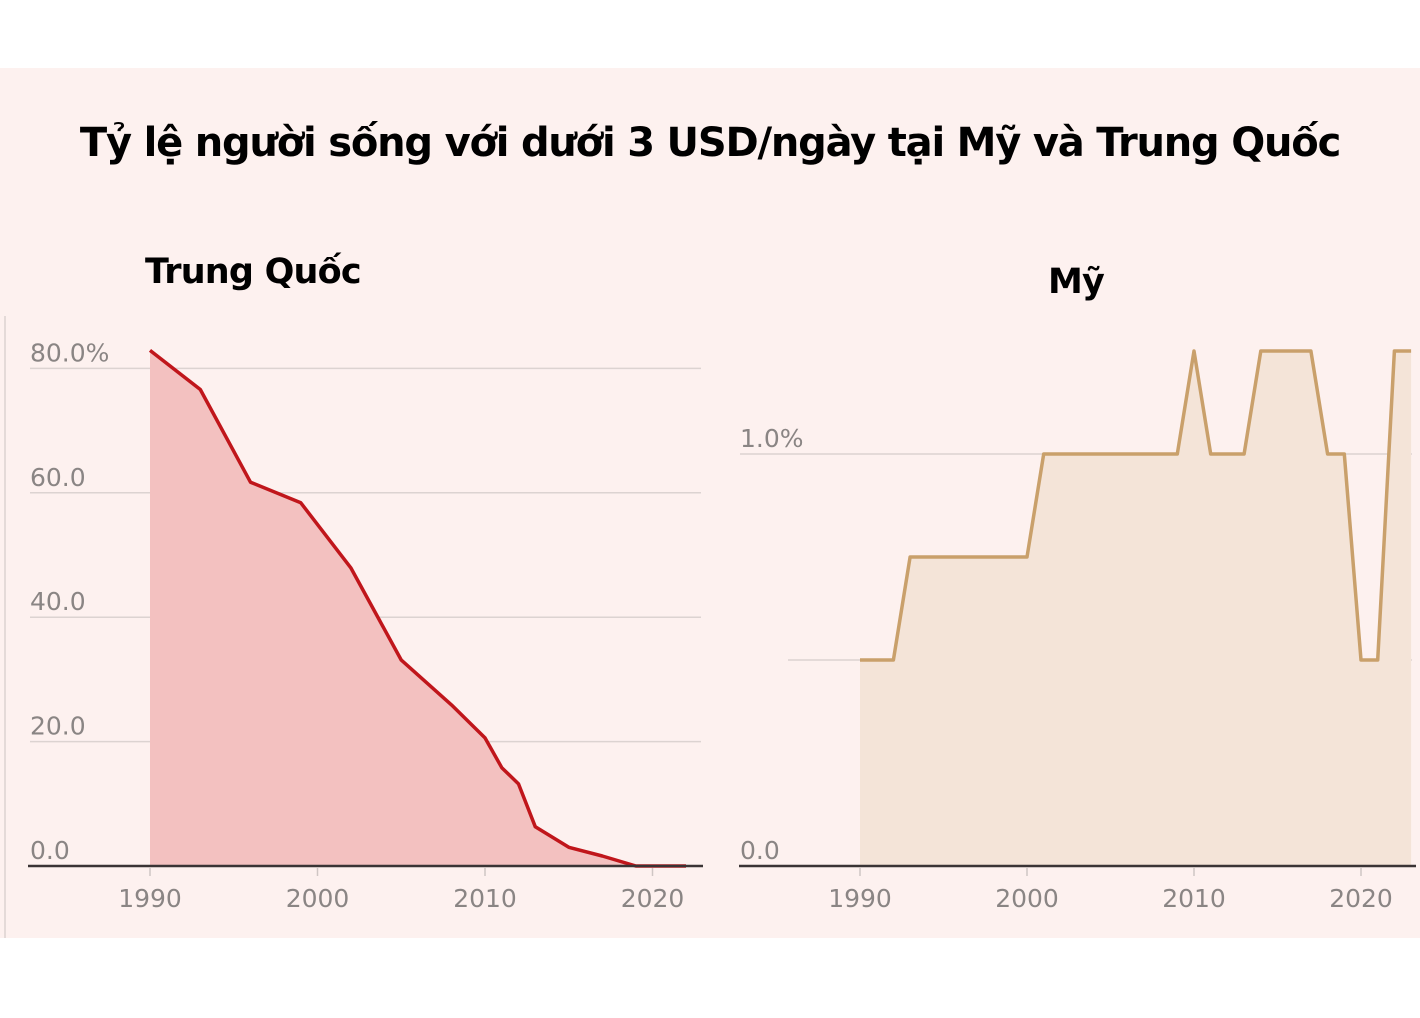 The image size is (1420, 1018). I want to click on us-y-tick-labels: 0.0 1.0%, so click(772, 644).